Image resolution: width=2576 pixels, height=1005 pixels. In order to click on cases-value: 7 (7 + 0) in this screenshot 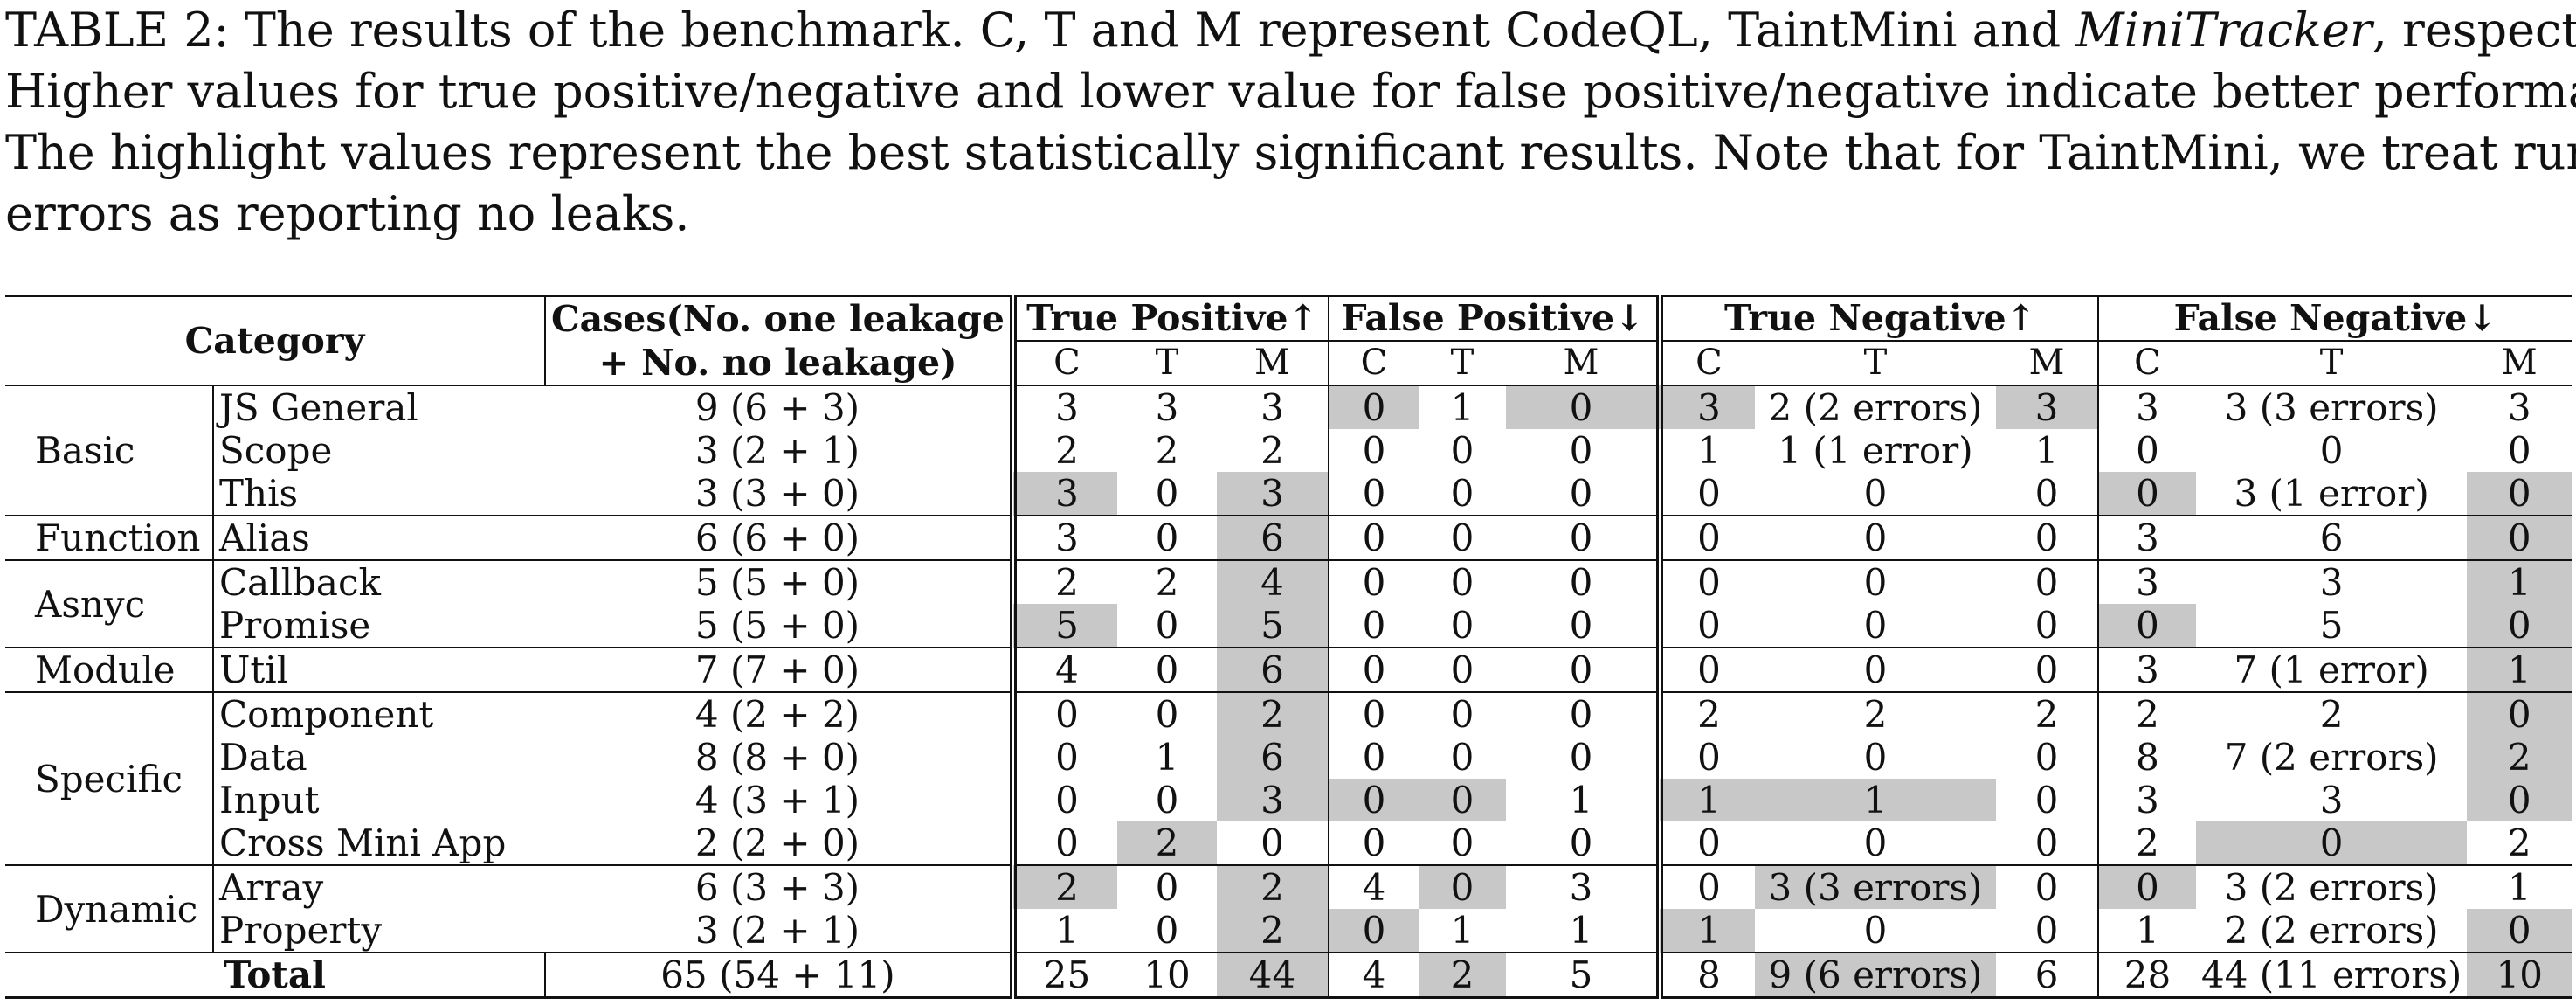, I will do `click(781, 670)`.